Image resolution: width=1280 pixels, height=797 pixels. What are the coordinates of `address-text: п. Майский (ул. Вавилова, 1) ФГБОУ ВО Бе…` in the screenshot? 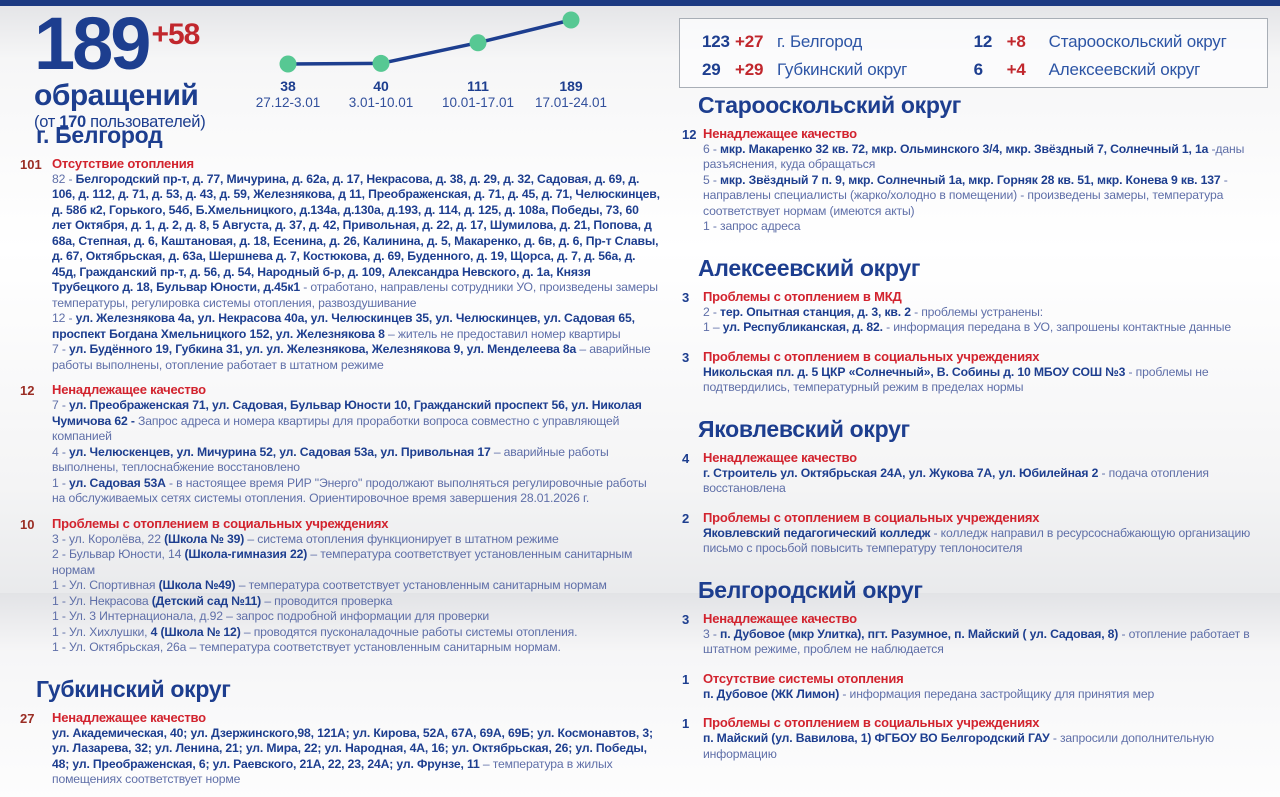 It's located at (876, 738).